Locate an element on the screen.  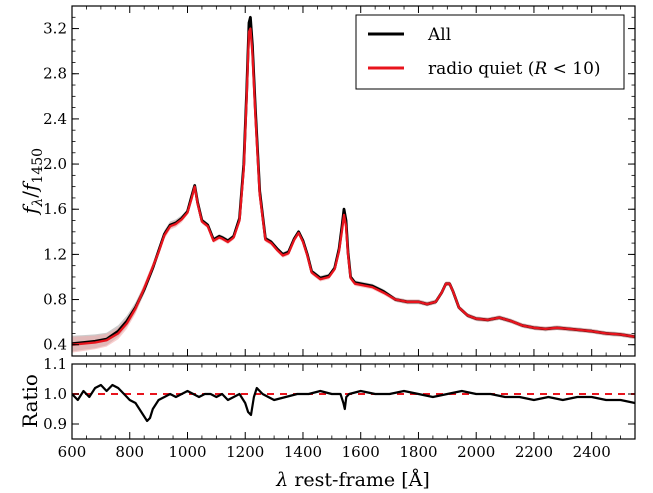
main-ytick-label: 2.8 is located at coordinates (55, 74).